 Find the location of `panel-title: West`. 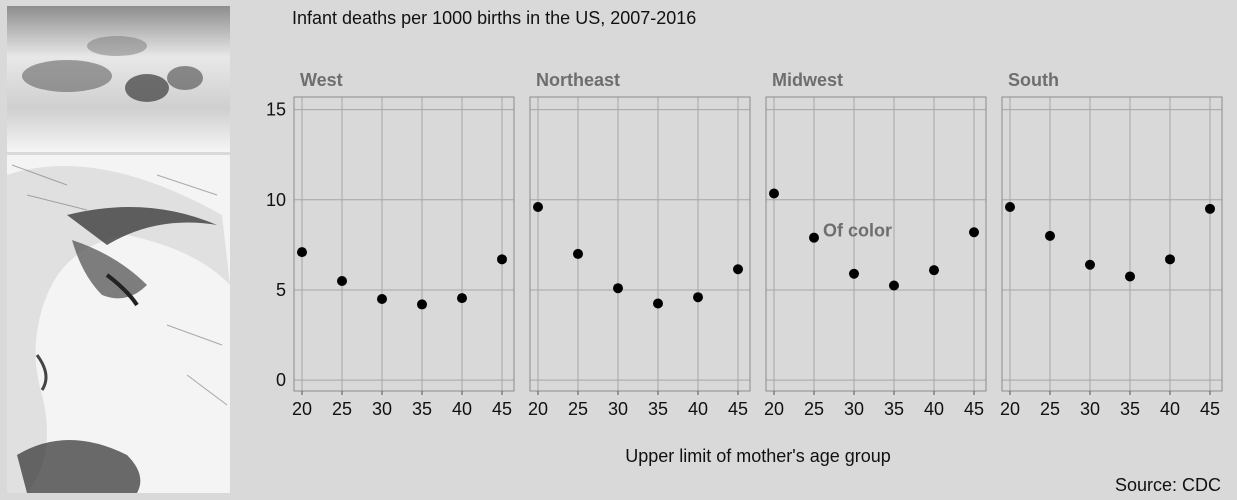

panel-title: West is located at coordinates (321, 80).